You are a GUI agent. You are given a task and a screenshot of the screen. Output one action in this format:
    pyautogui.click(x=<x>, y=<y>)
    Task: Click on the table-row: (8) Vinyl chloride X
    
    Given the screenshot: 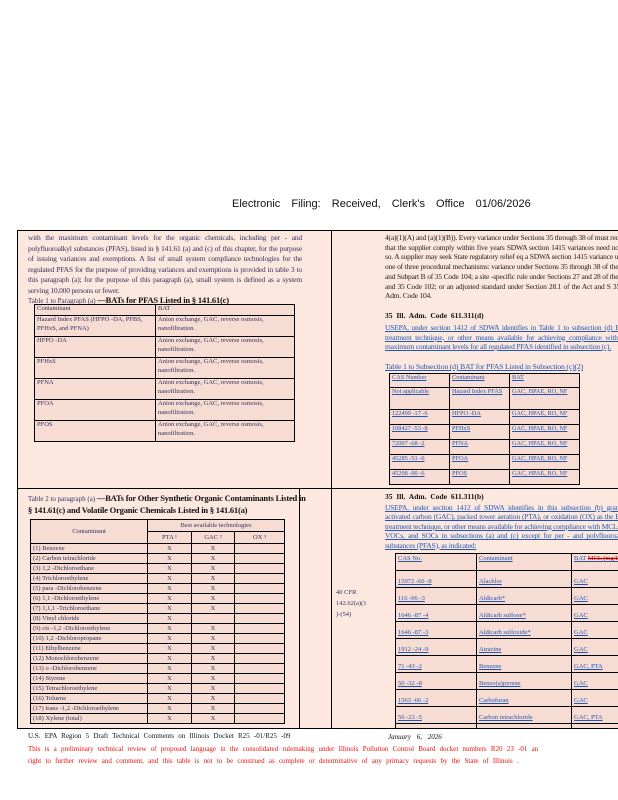 What is the action you would take?
    pyautogui.click(x=157, y=618)
    